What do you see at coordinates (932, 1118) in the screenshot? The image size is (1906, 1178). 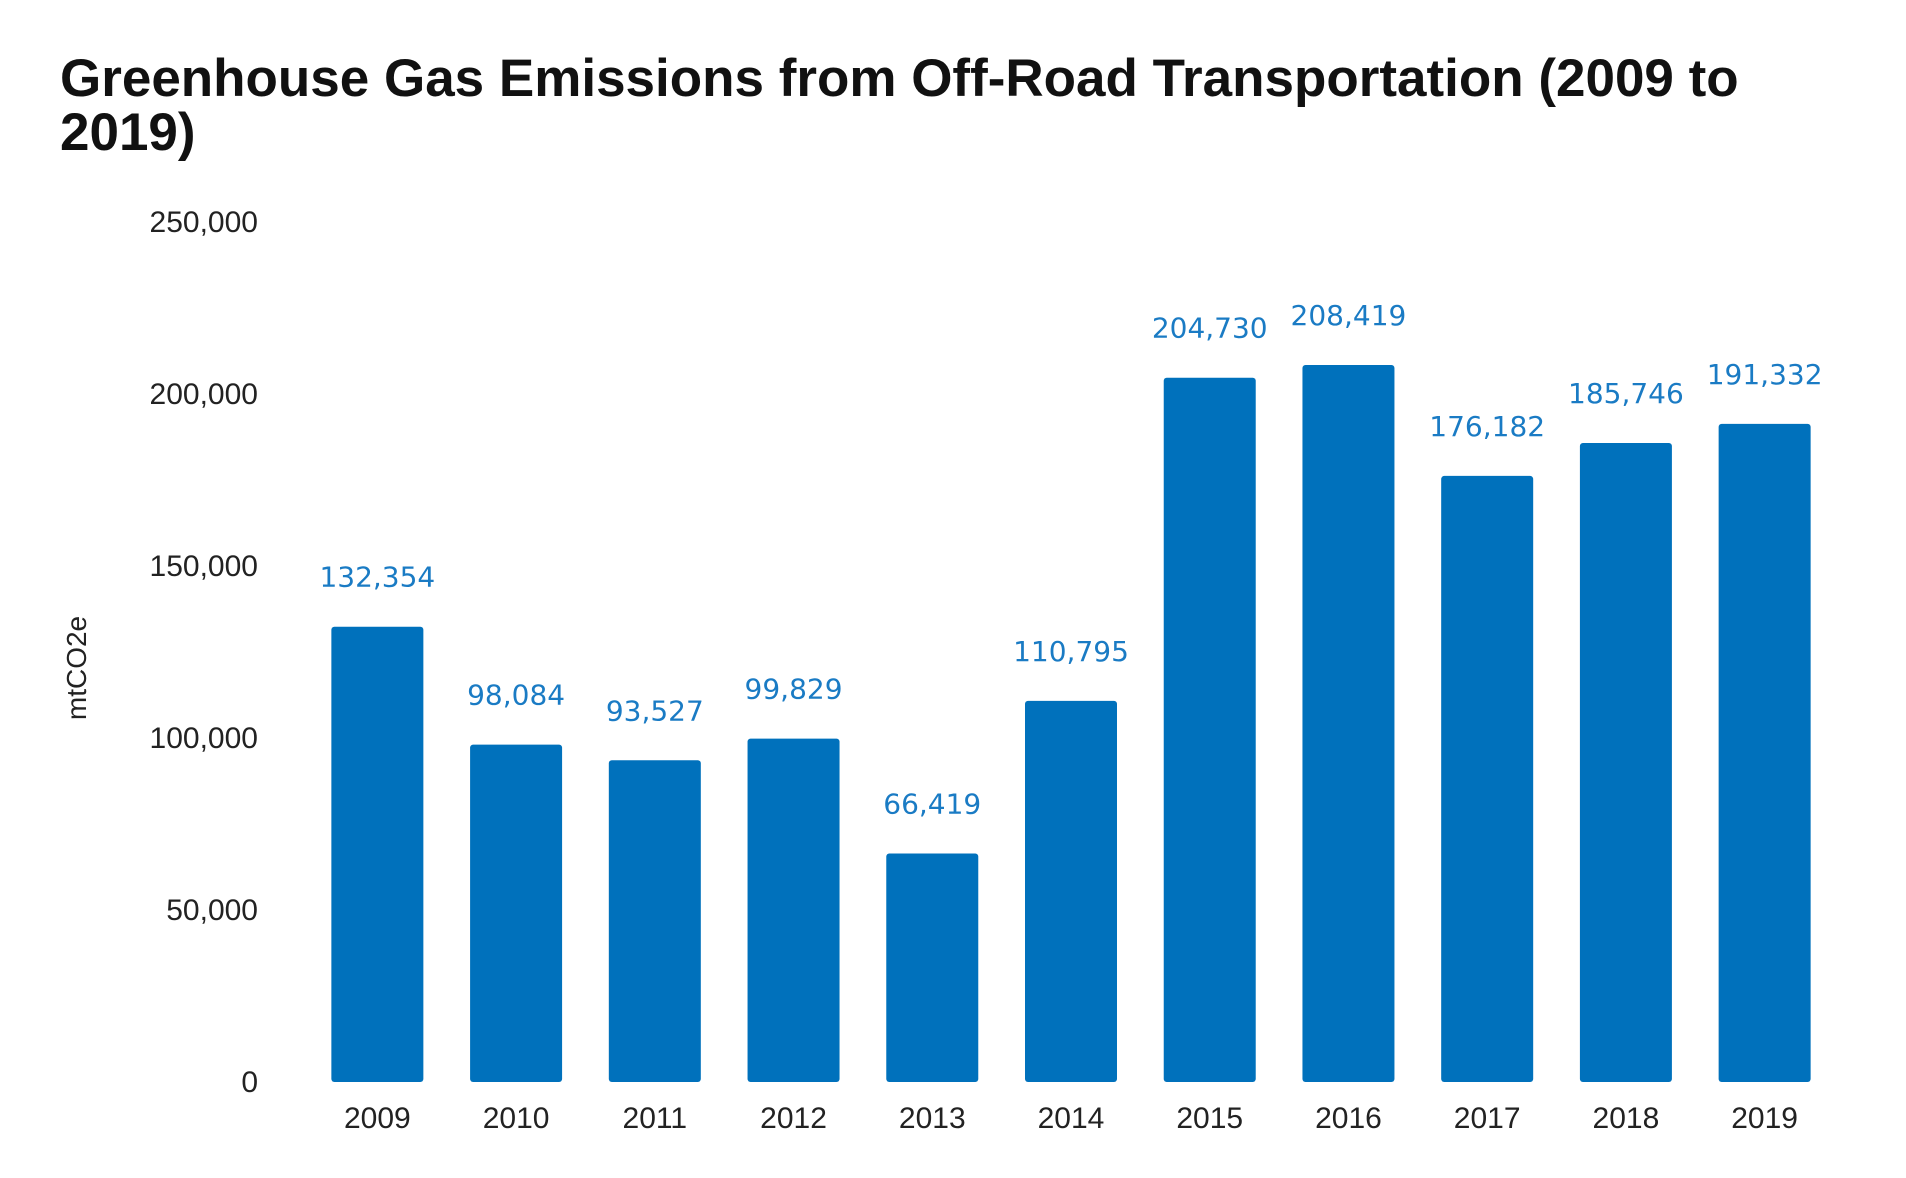 I see `x-tick-label: 2013` at bounding box center [932, 1118].